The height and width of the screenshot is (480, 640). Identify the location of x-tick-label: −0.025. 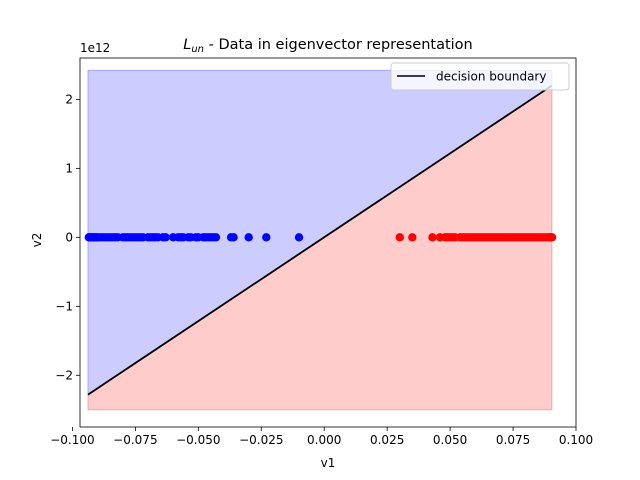
(261, 440).